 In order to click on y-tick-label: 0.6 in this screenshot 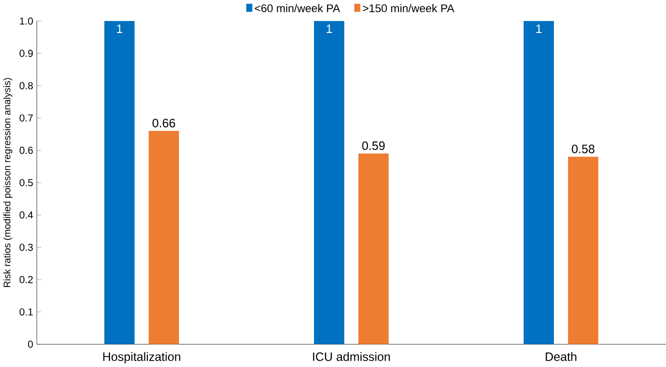, I will do `click(26, 150)`.